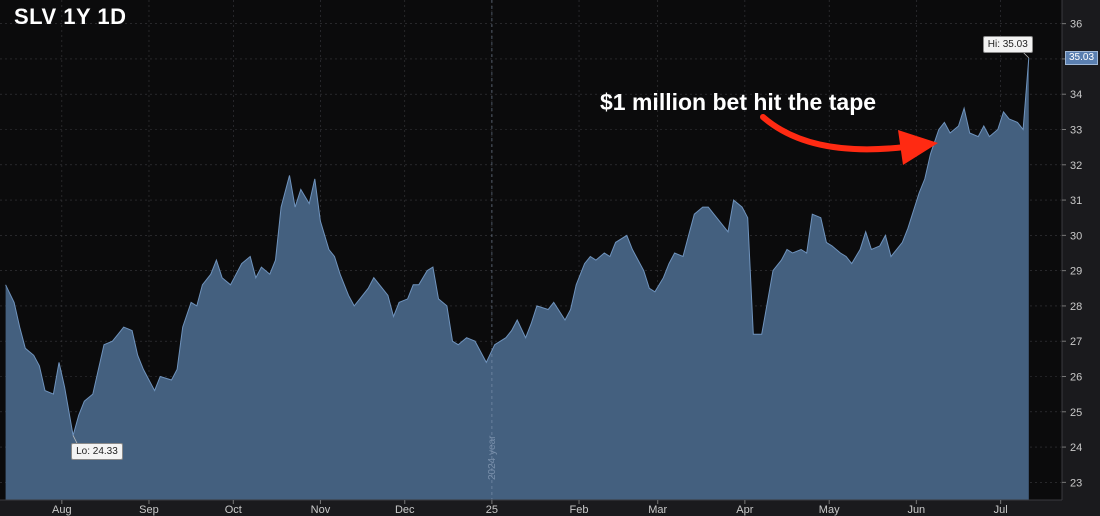  Describe the element at coordinates (744, 510) in the screenshot. I see `x-tick-label: Apr` at that location.